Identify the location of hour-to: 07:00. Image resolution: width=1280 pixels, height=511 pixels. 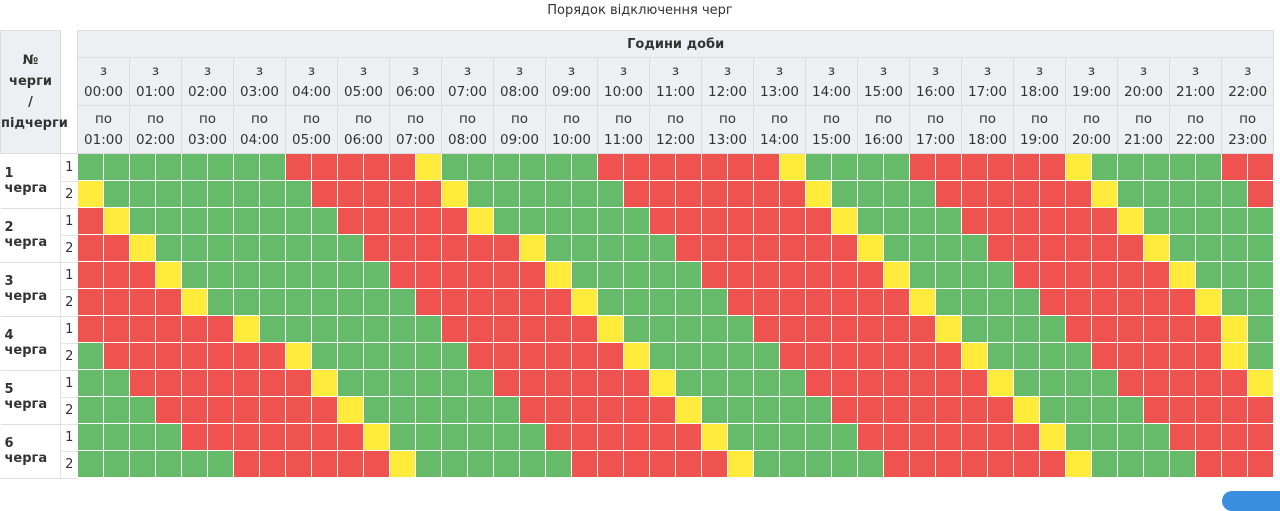
(415, 139).